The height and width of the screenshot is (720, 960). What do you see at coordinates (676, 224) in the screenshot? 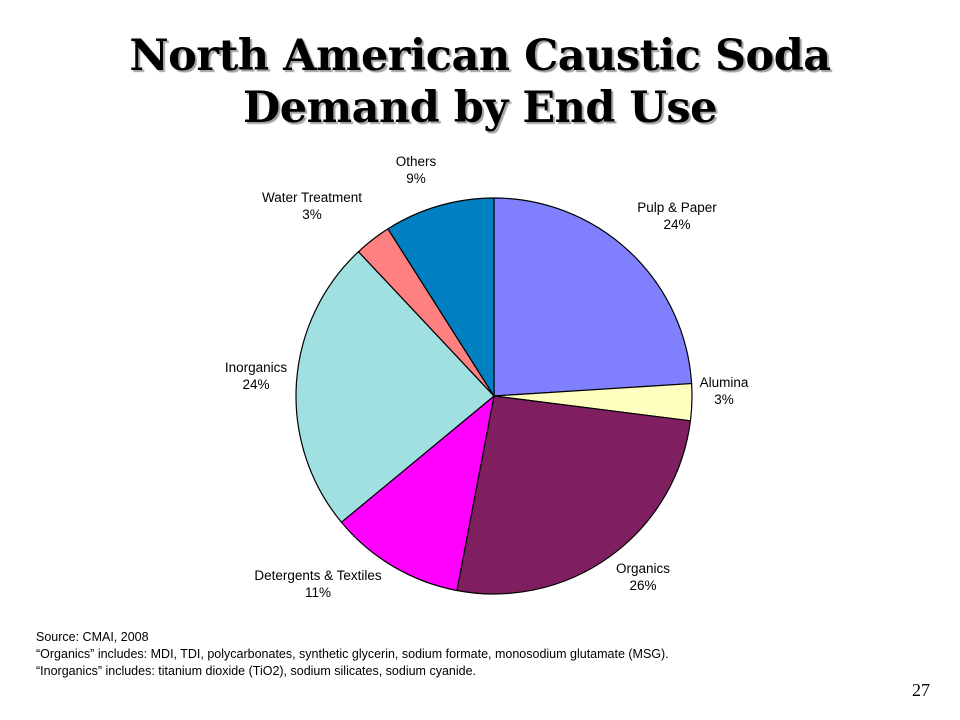
I see `slice-value-pulp-and-paper: 24%` at bounding box center [676, 224].